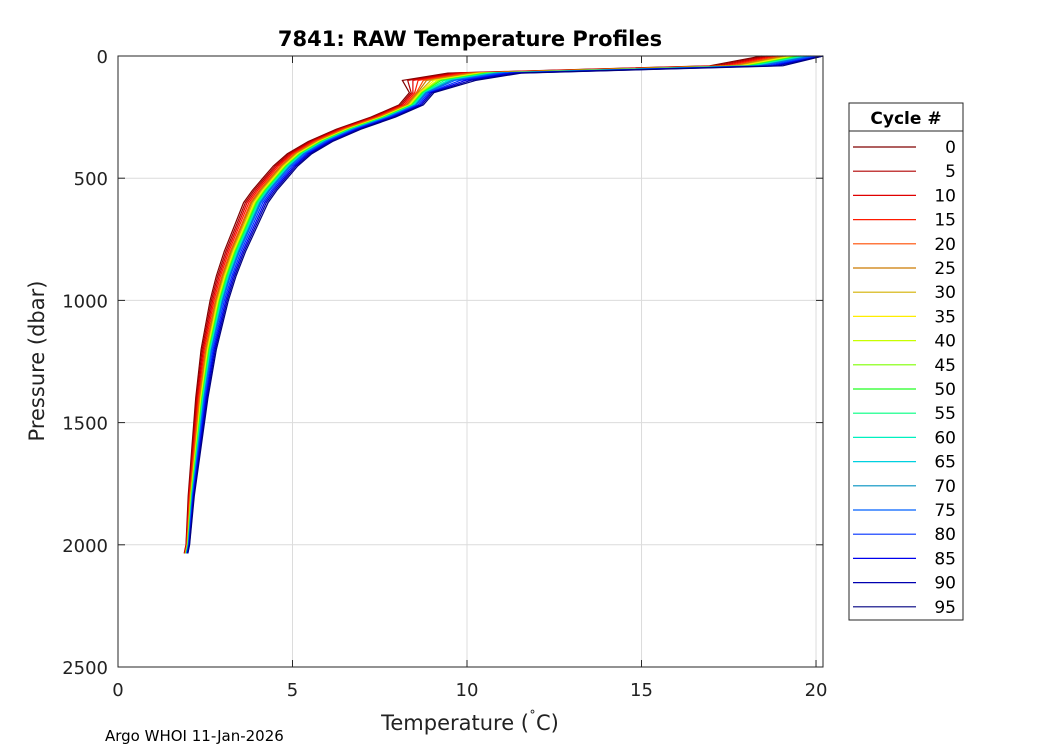 The image size is (1050, 750). I want to click on legend-label: 70, so click(945, 487).